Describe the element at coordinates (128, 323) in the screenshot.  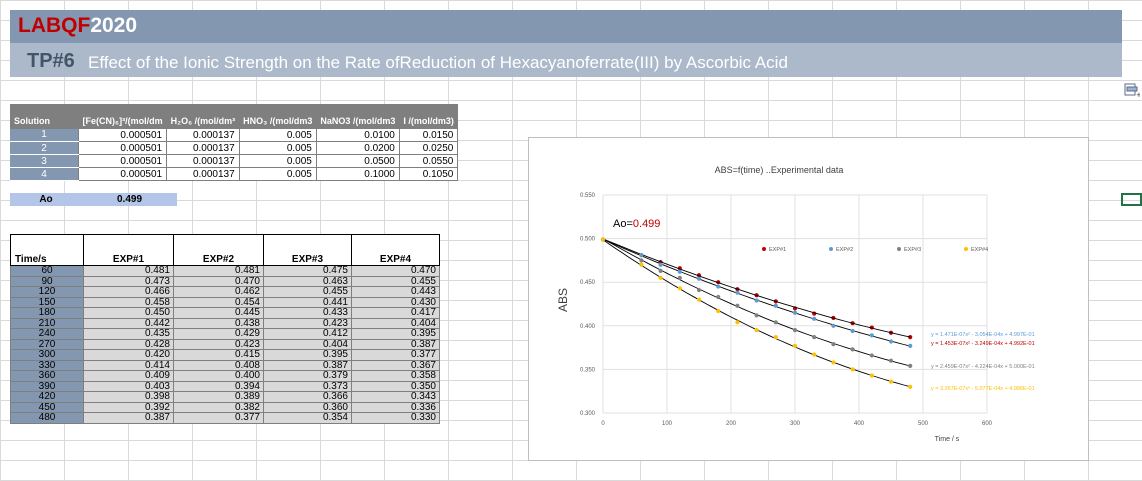
I see `absorbance-cell: 0.442` at that location.